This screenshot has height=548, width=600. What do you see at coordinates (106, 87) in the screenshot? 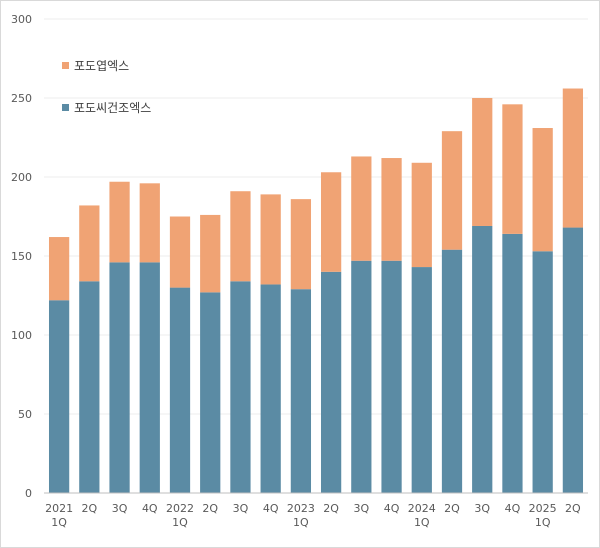
I see `legend: 포도엽엑스 포도씨건조엑스` at bounding box center [106, 87].